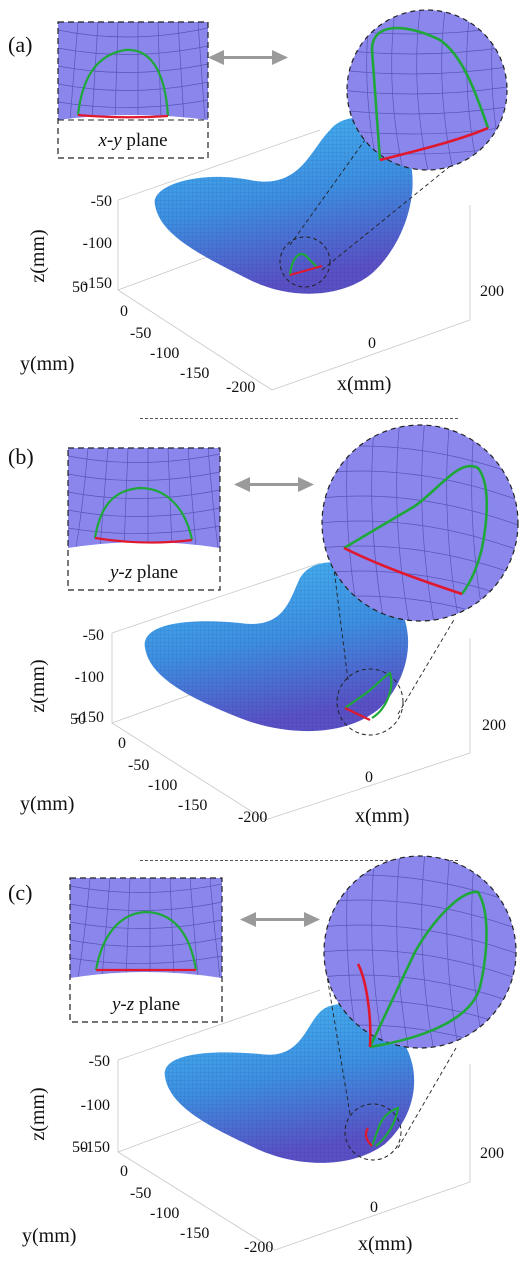 The image size is (526, 1263). I want to click on inset-caption: x-y plane, so click(132, 140).